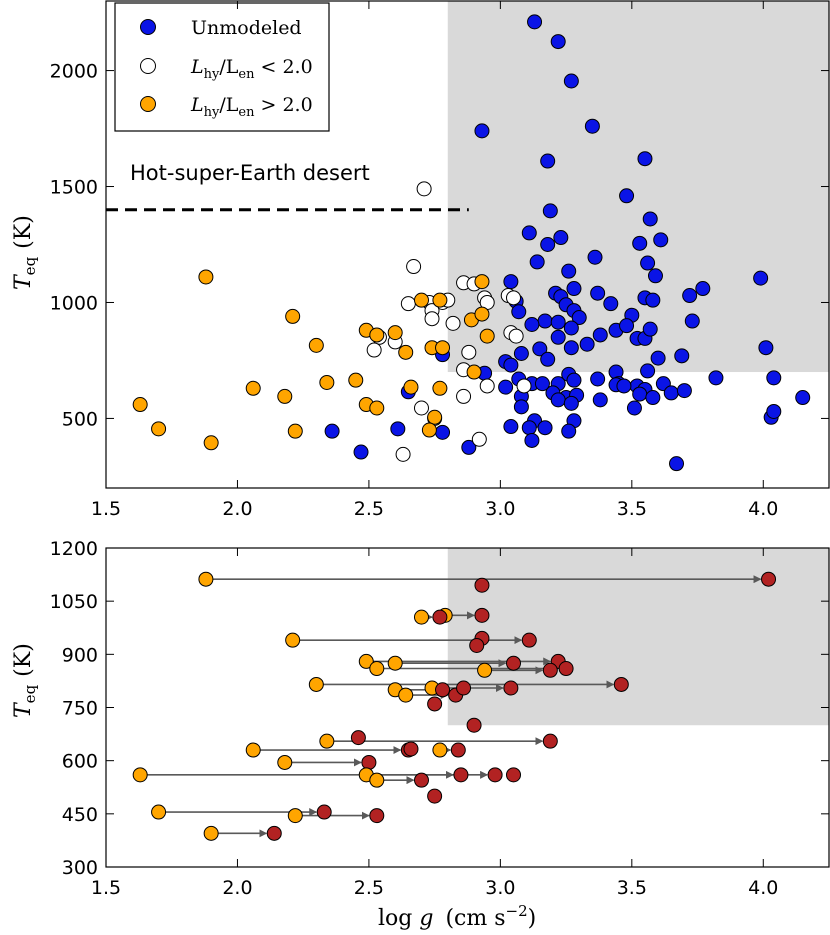  I want to click on bottom-ytick-label-600: 600, so click(80, 762).